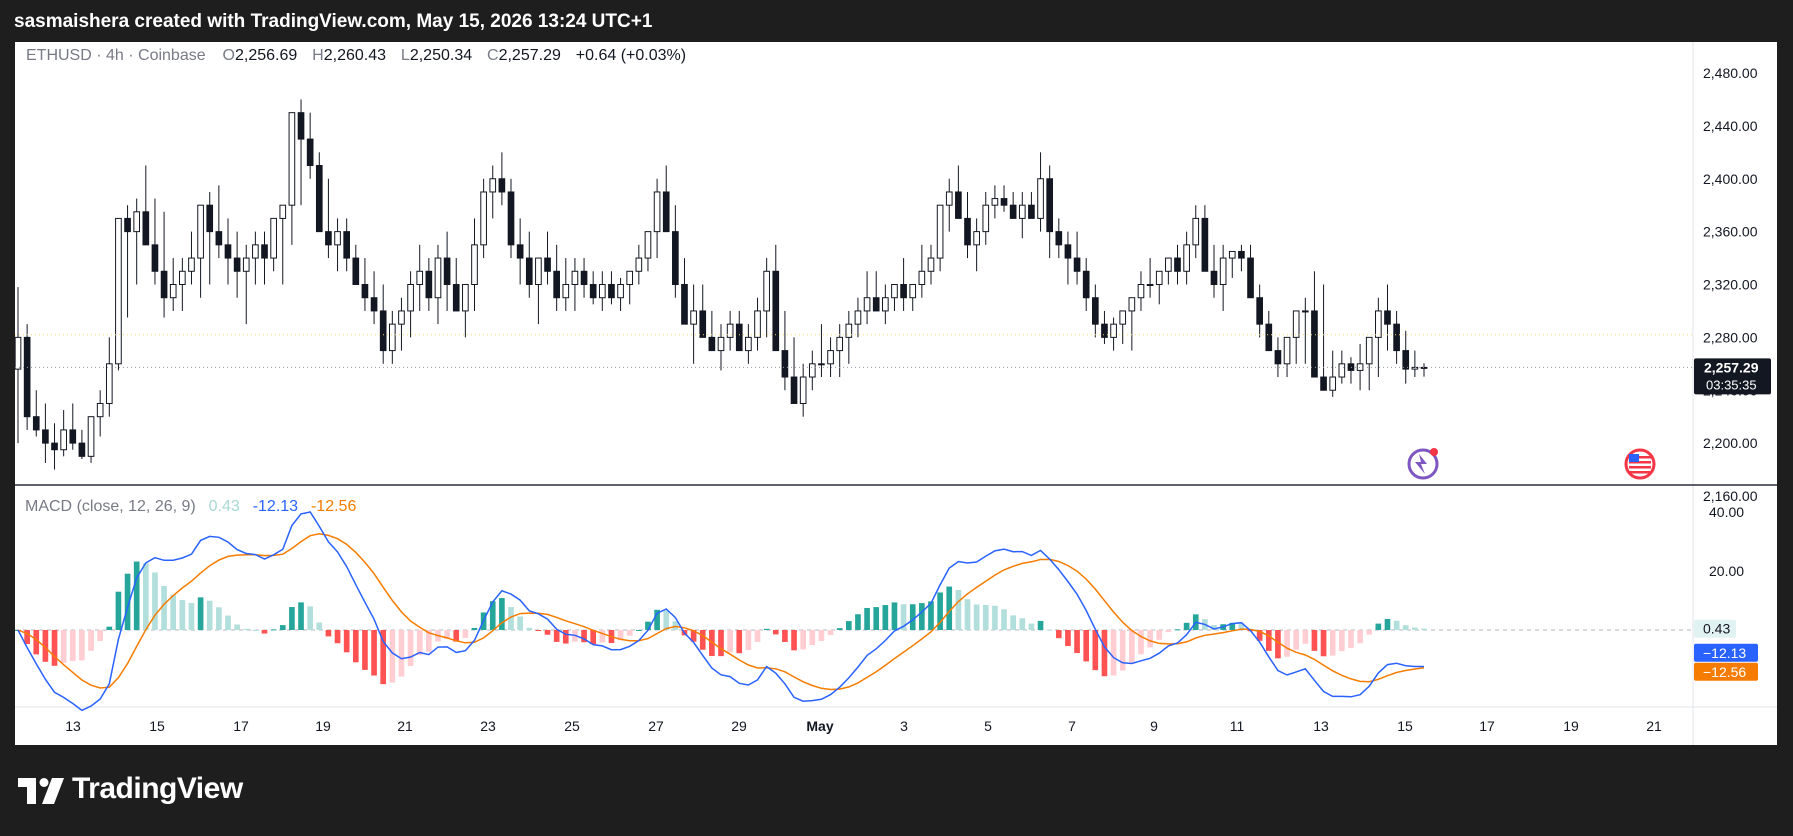  I want to click on time-tick-label: 3, so click(904, 726).